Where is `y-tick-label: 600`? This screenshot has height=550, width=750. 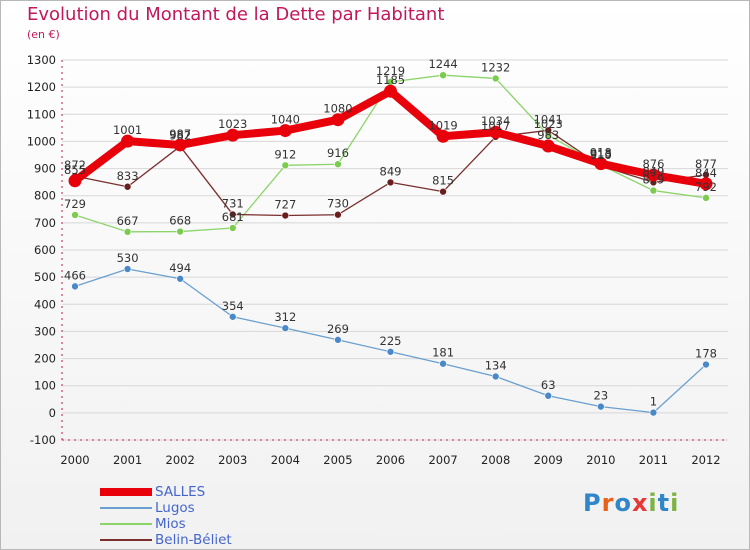
y-tick-label: 600 is located at coordinates (45, 250).